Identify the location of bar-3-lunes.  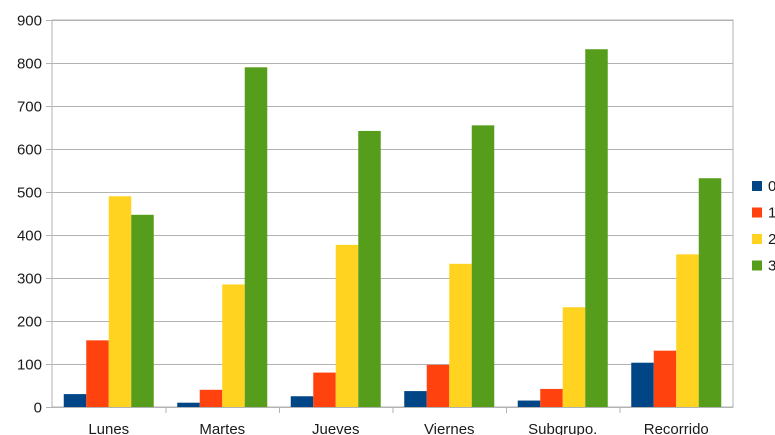
(142, 310).